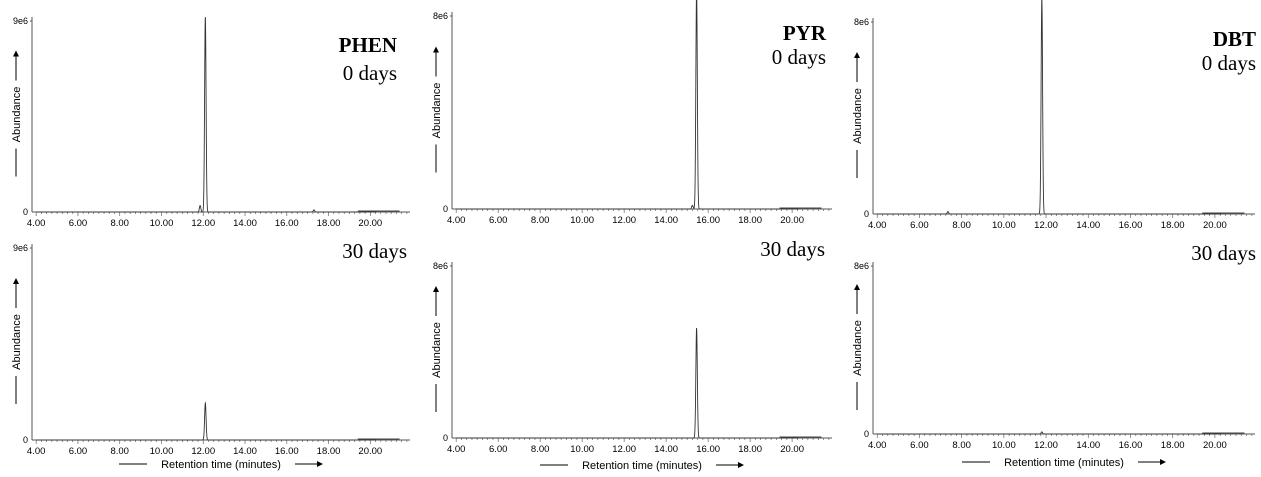 The image size is (1261, 477). I want to click on compound-label: DBT, so click(1234, 39).